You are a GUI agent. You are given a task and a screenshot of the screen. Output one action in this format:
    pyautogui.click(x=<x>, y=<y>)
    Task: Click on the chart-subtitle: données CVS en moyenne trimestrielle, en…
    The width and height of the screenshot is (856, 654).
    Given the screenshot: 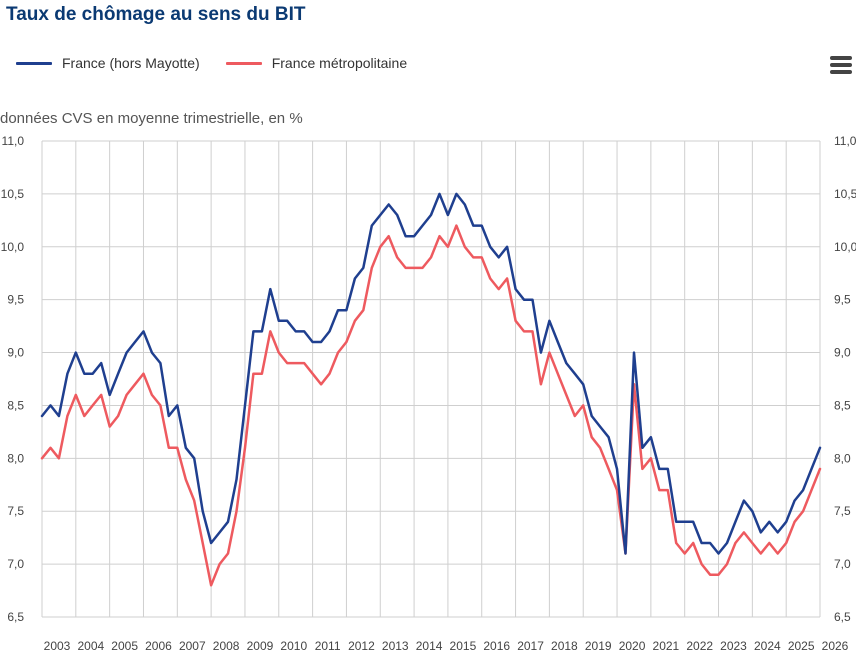 What is the action you would take?
    pyautogui.click(x=151, y=118)
    